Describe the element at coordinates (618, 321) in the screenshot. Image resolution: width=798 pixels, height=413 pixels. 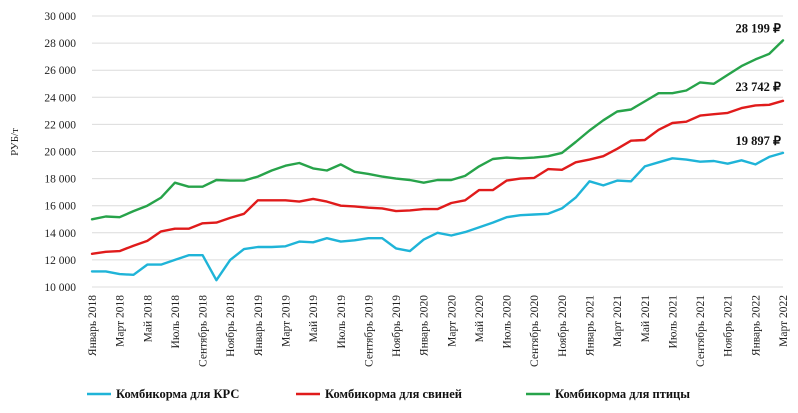
I see `x-tick-label: Март 2021` at that location.